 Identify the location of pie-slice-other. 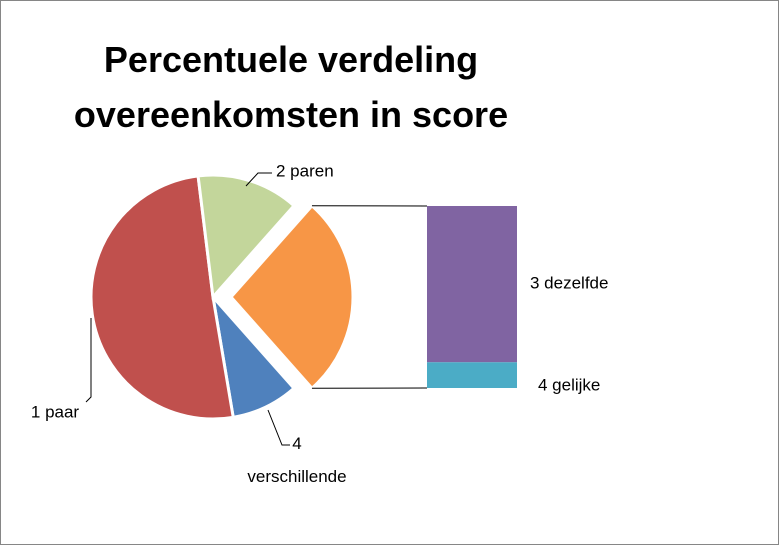
(291, 297).